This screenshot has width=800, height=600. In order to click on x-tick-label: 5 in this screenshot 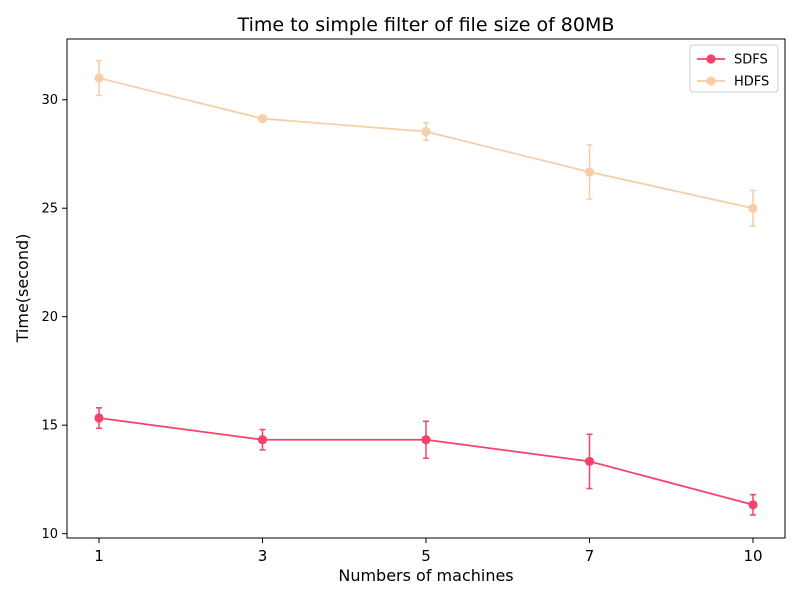, I will do `click(426, 556)`.